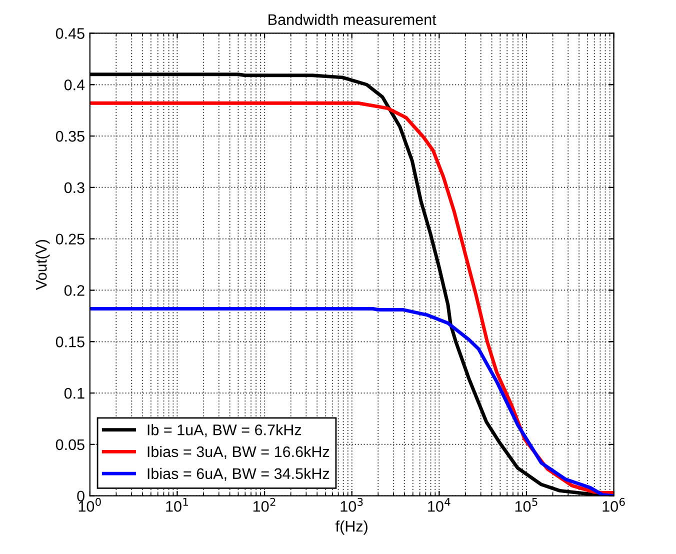 The width and height of the screenshot is (676, 554). What do you see at coordinates (225, 431) in the screenshot?
I see `legend-label: Ib = 1uA, BW = 6.7kHz` at bounding box center [225, 431].